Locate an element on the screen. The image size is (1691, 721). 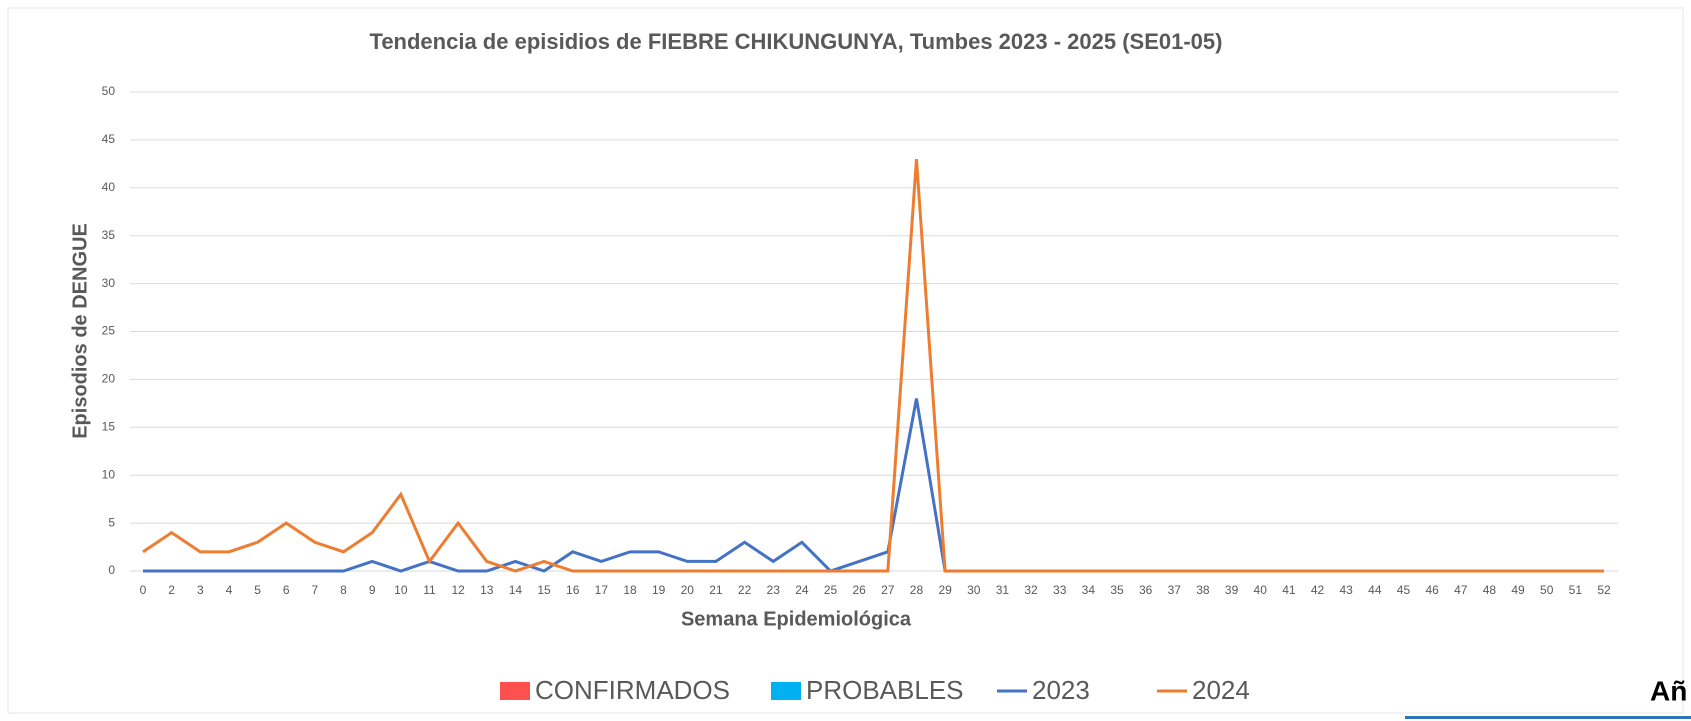
x-tick-label: 52 is located at coordinates (1604, 590).